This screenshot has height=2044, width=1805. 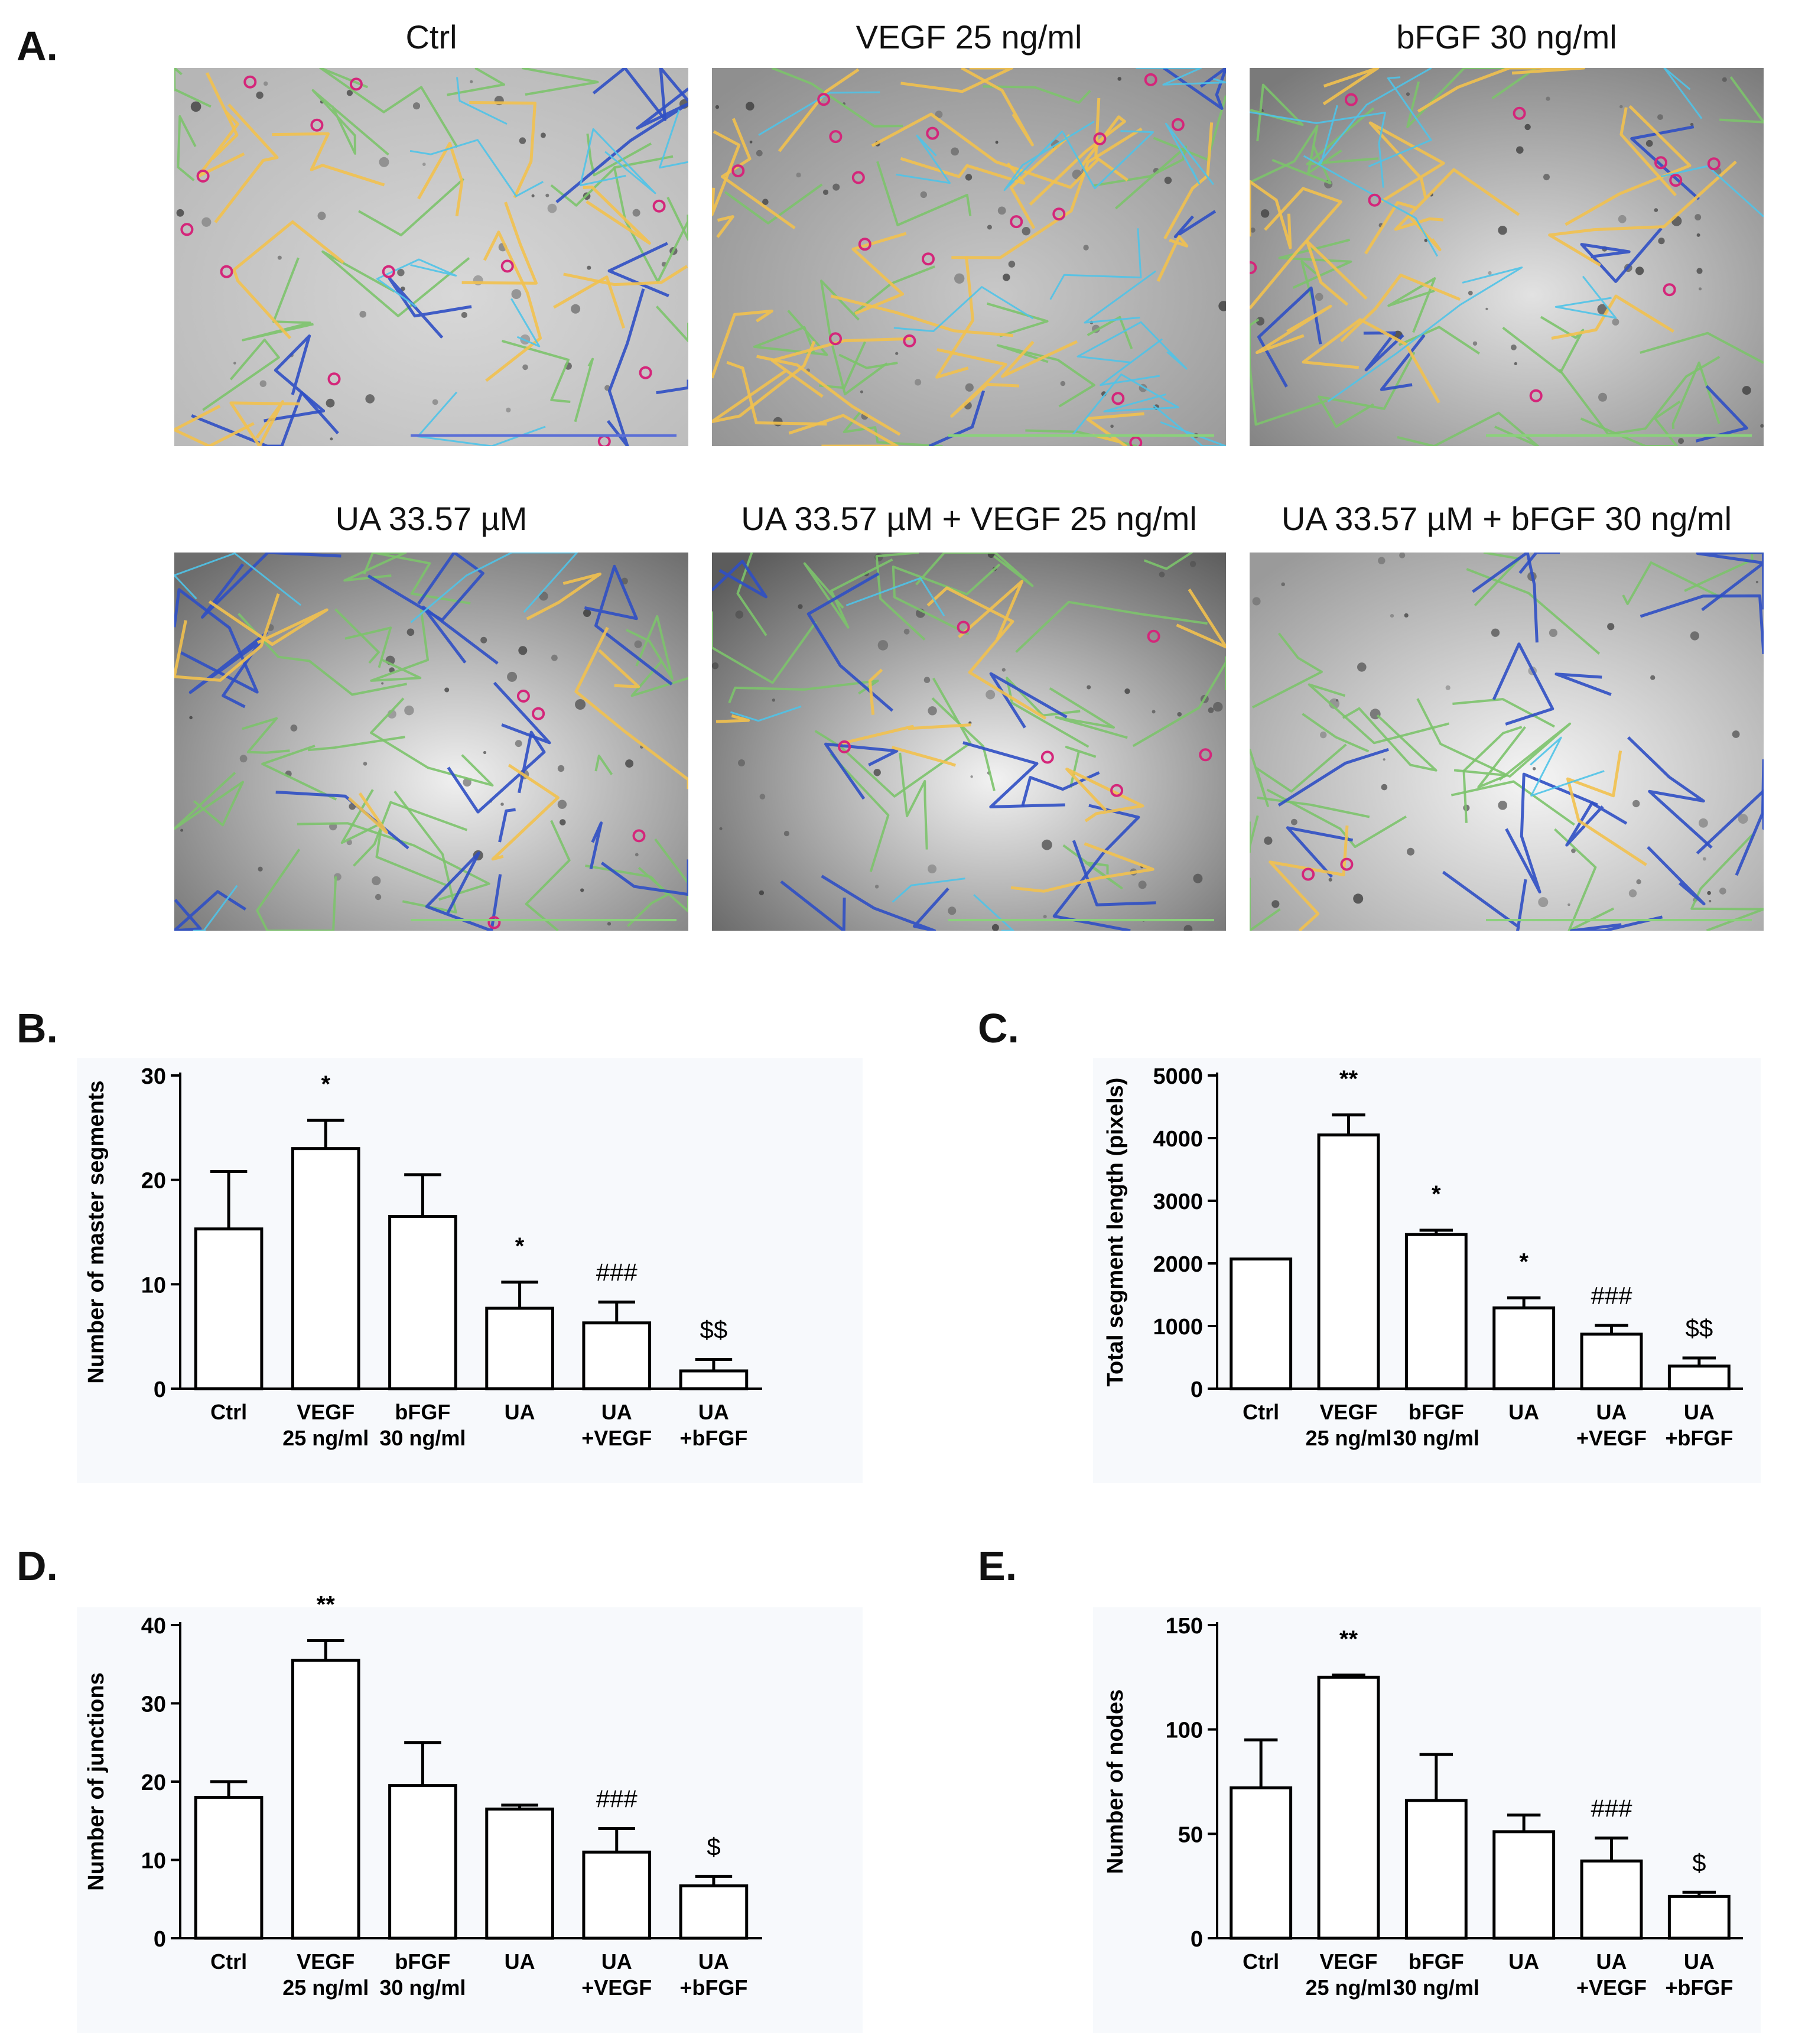 I want to click on y-tick-label: 0, so click(x=1197, y=1389).